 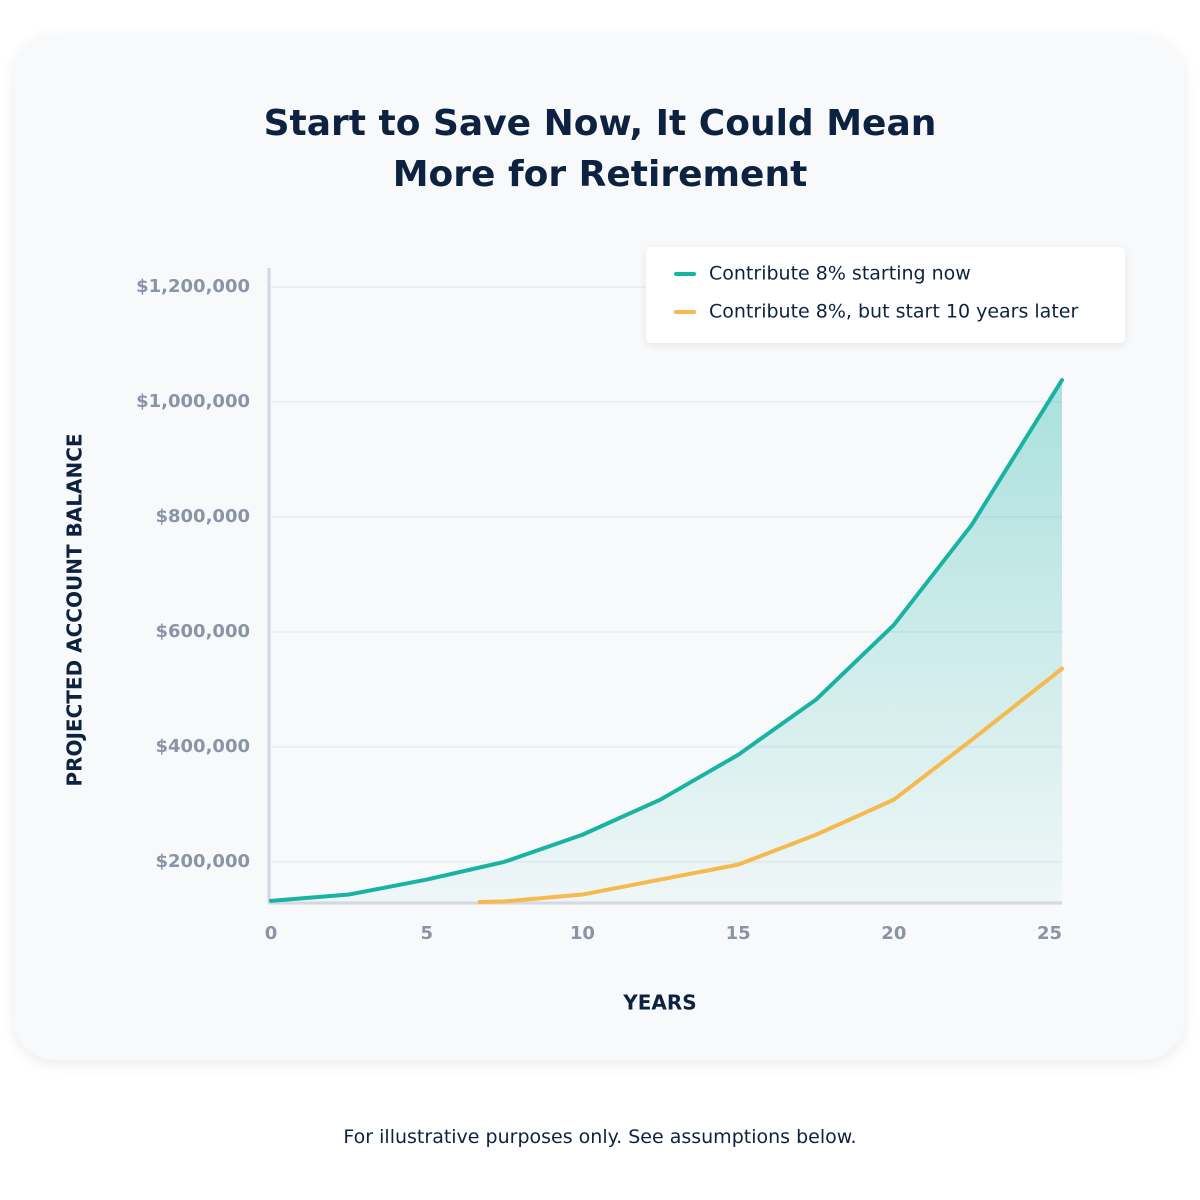 I want to click on x-tick-label: 20, so click(x=893, y=933).